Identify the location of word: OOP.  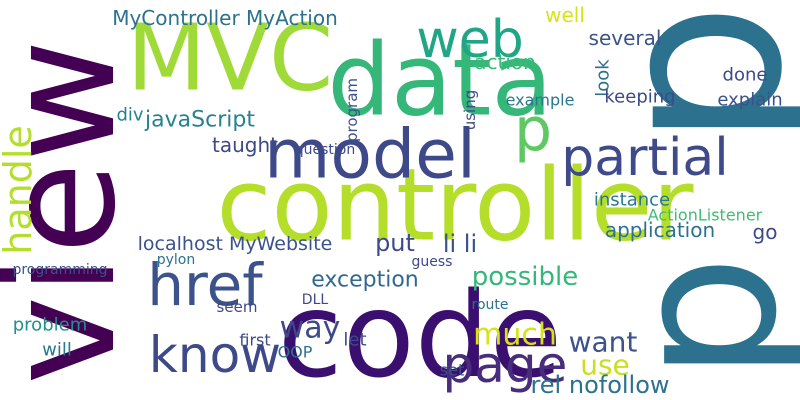
(295, 352).